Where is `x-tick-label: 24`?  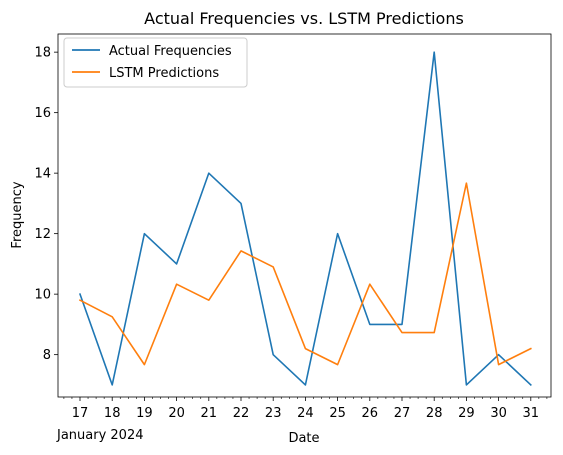
x-tick-label: 24 is located at coordinates (305, 413).